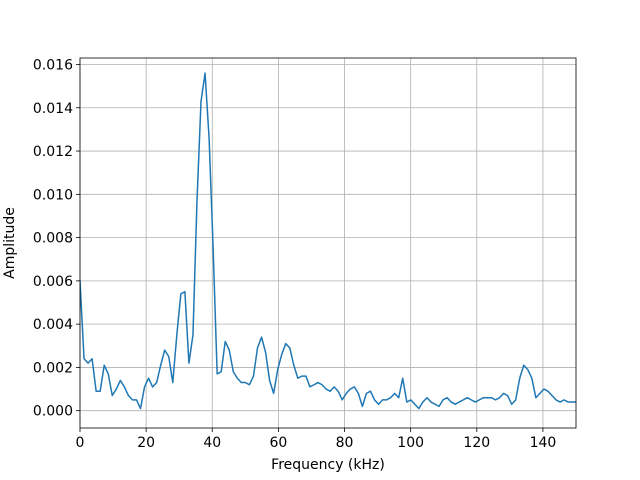  What do you see at coordinates (80, 443) in the screenshot?
I see `x-tick-label: 0` at bounding box center [80, 443].